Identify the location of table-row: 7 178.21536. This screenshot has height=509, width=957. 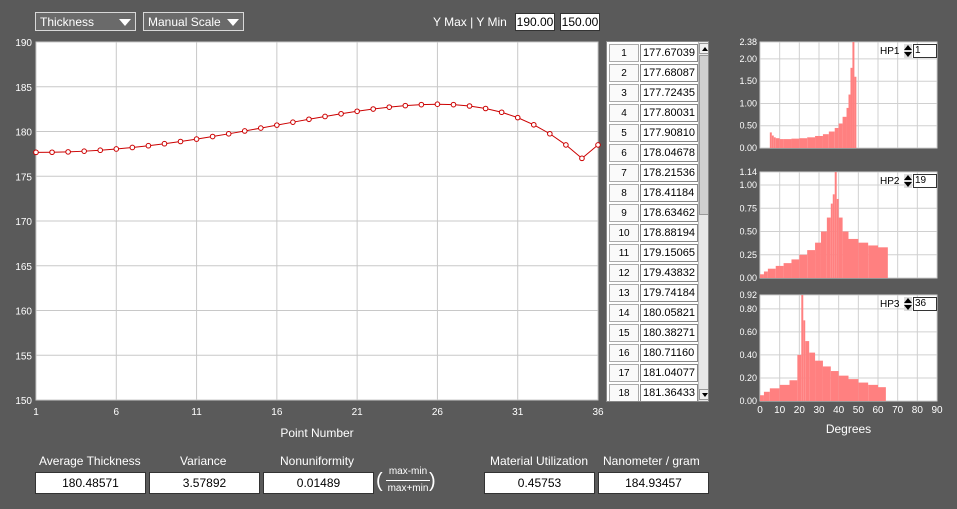
(652, 173).